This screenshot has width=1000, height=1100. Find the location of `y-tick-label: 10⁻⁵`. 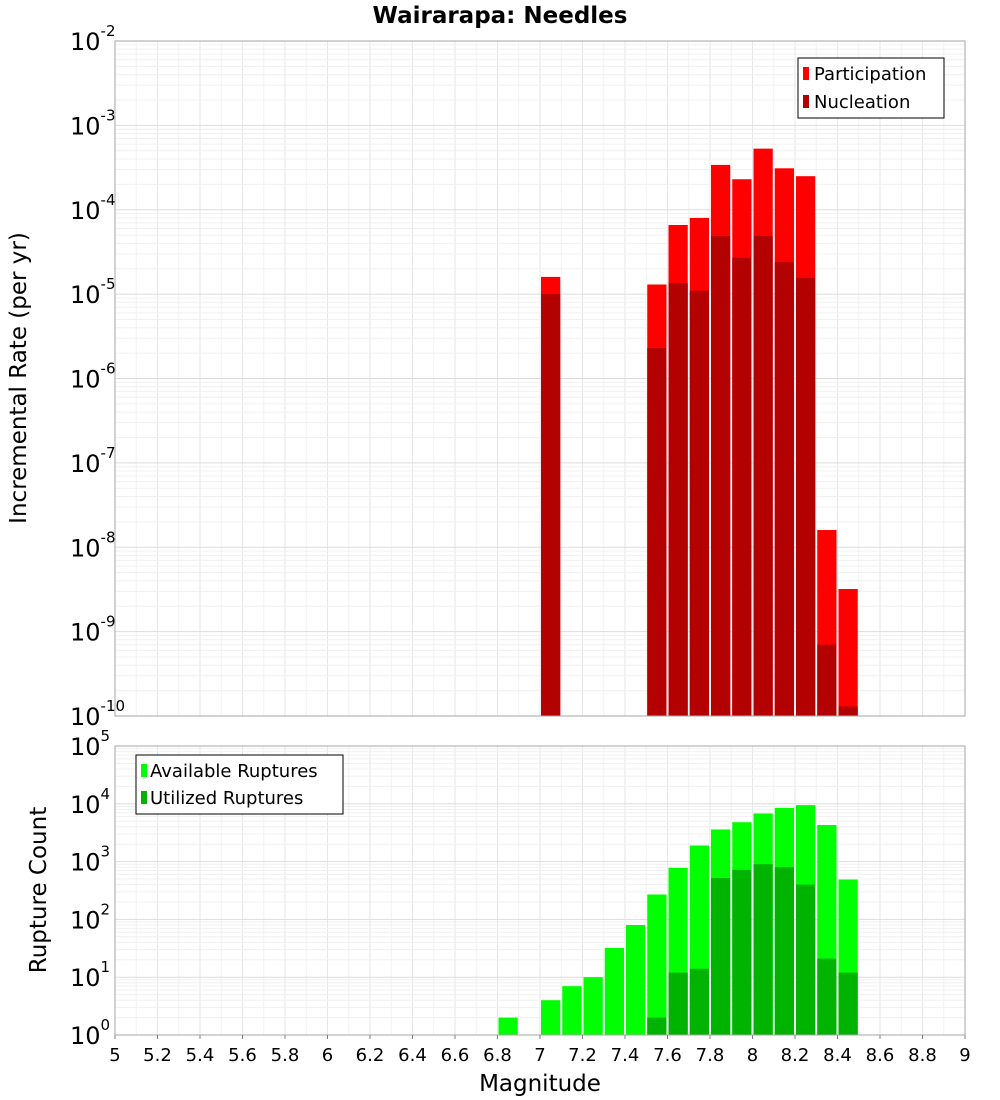

y-tick-label: 10⁻⁵ is located at coordinates (93, 292).